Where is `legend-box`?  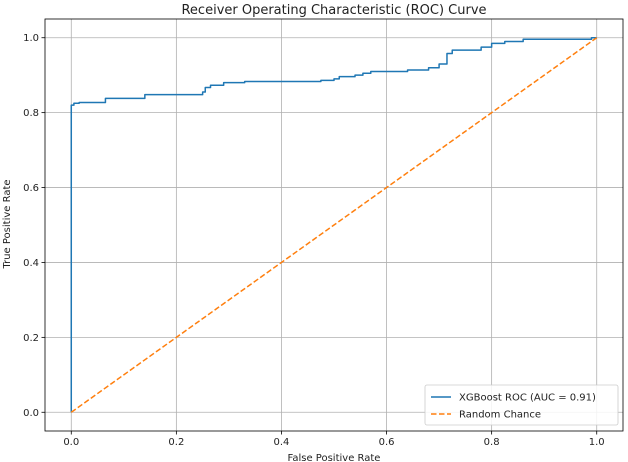
legend-box is located at coordinates (521, 405).